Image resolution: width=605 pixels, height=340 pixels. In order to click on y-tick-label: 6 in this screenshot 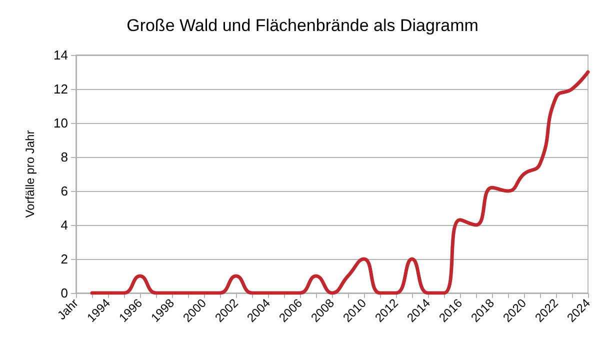, I will do `click(64, 191)`.